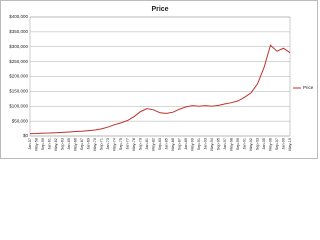 The width and height of the screenshot is (320, 240). Describe the element at coordinates (251, 144) in the screenshot. I see `x-tick-label: May-02` at that location.